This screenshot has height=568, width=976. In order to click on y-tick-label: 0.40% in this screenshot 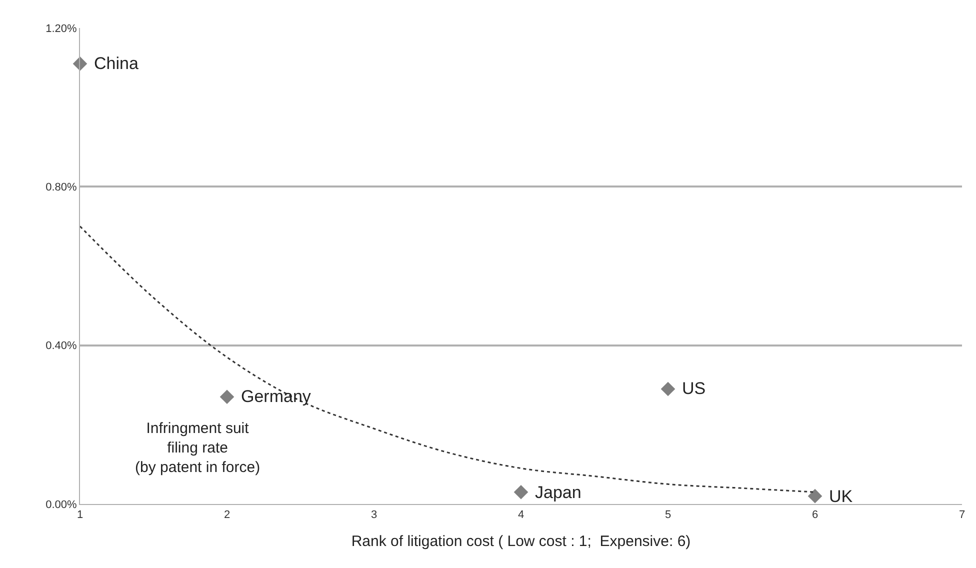, I will do `click(62, 346)`.